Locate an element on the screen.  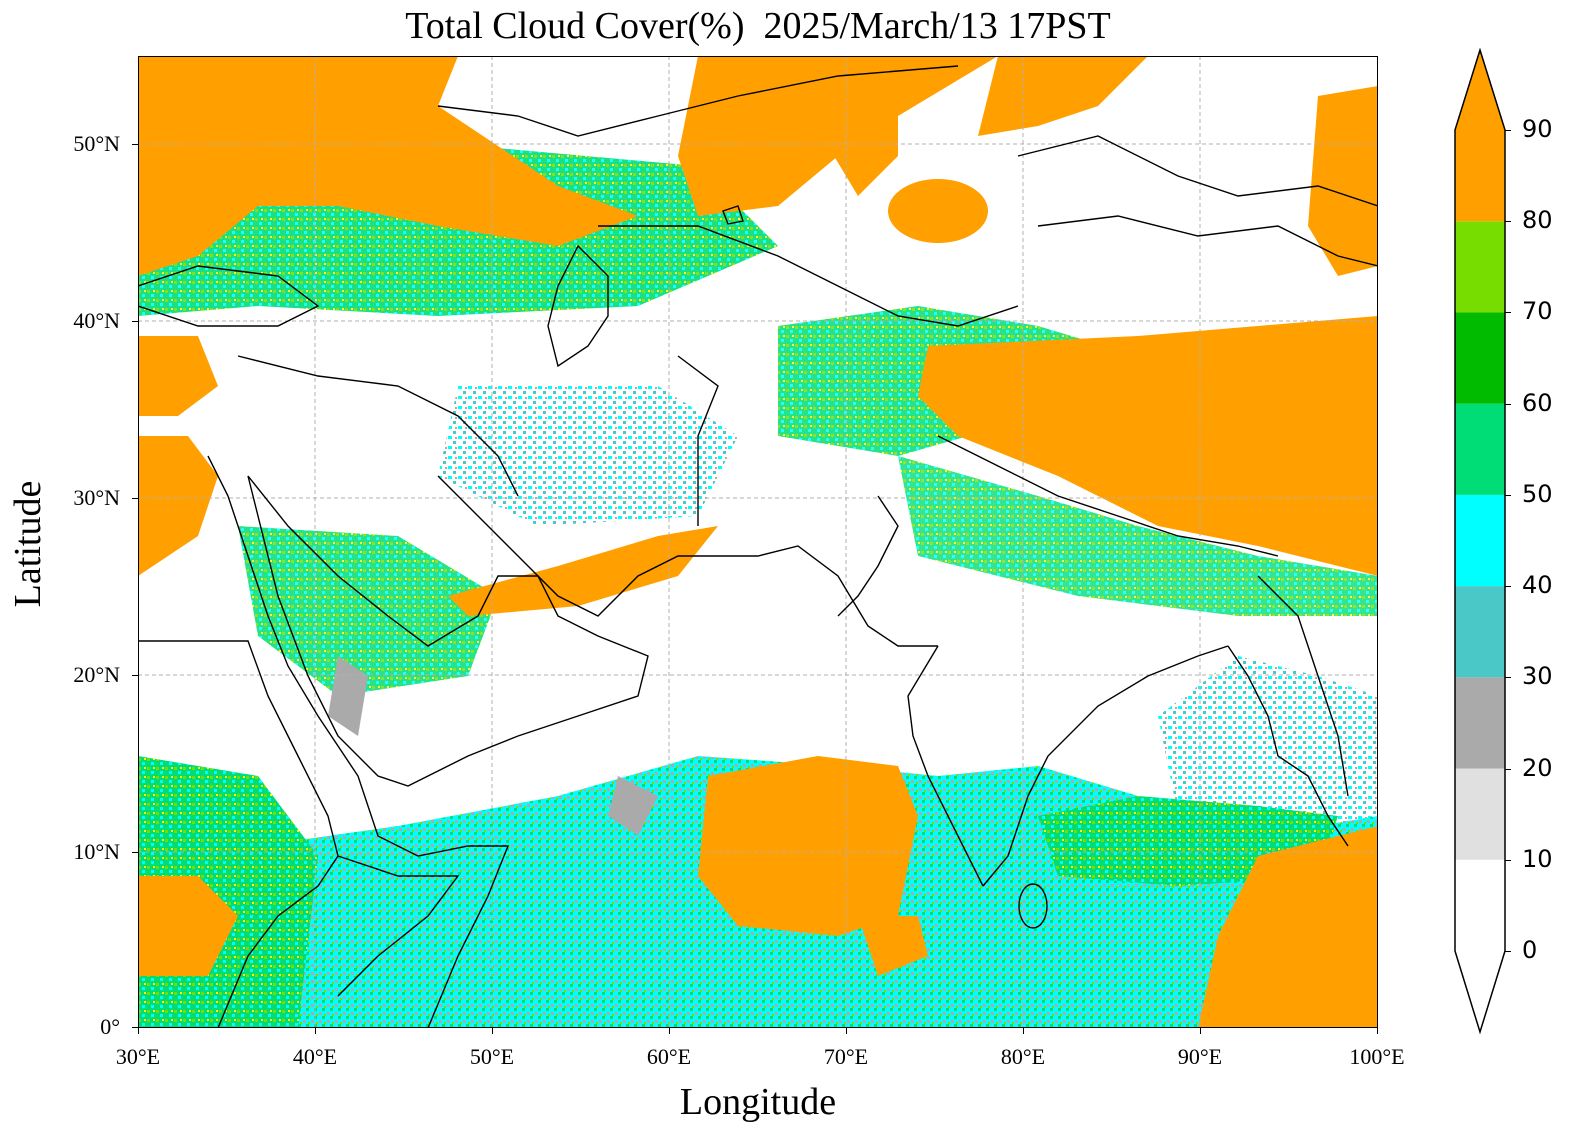
xtick-label: 100°E is located at coordinates (1377, 1056).